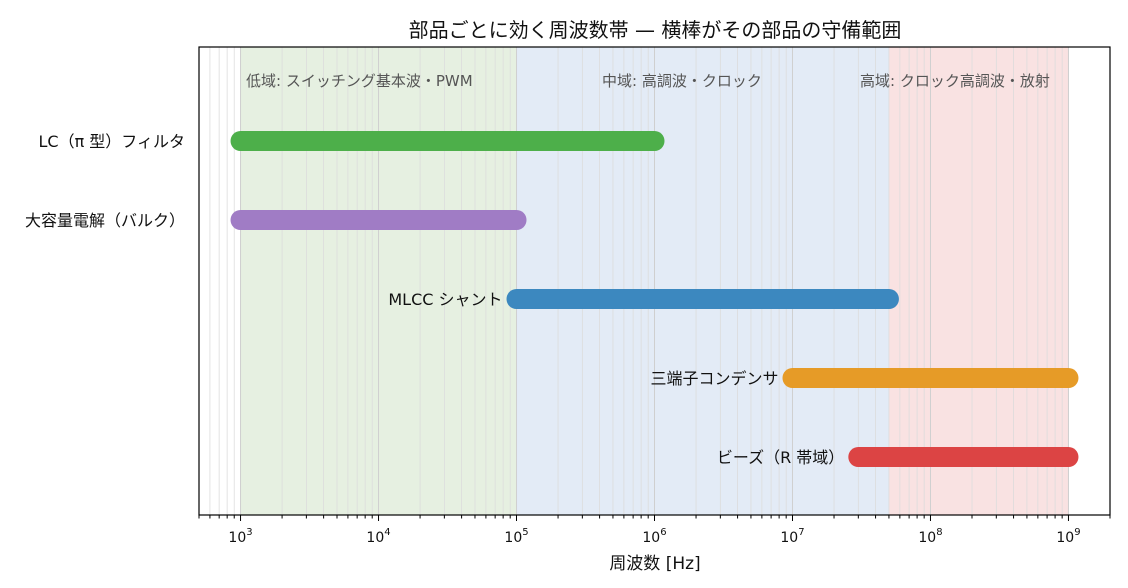 The width and height of the screenshot is (1128, 588). I want to click on chart-title: 部品ごとに効く周波数帯 — 横棒がその部品の守備範囲, so click(655, 30).